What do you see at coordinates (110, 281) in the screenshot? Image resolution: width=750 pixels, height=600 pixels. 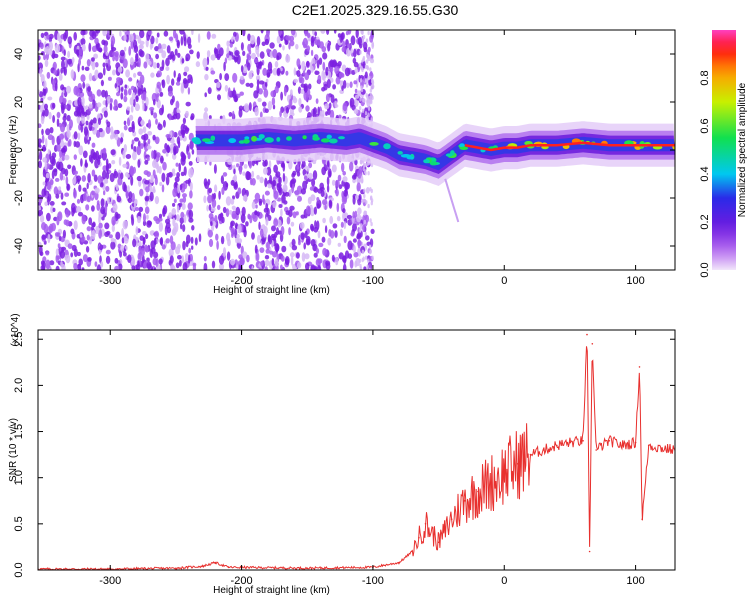 I see `x-tick-label: -300` at bounding box center [110, 281].